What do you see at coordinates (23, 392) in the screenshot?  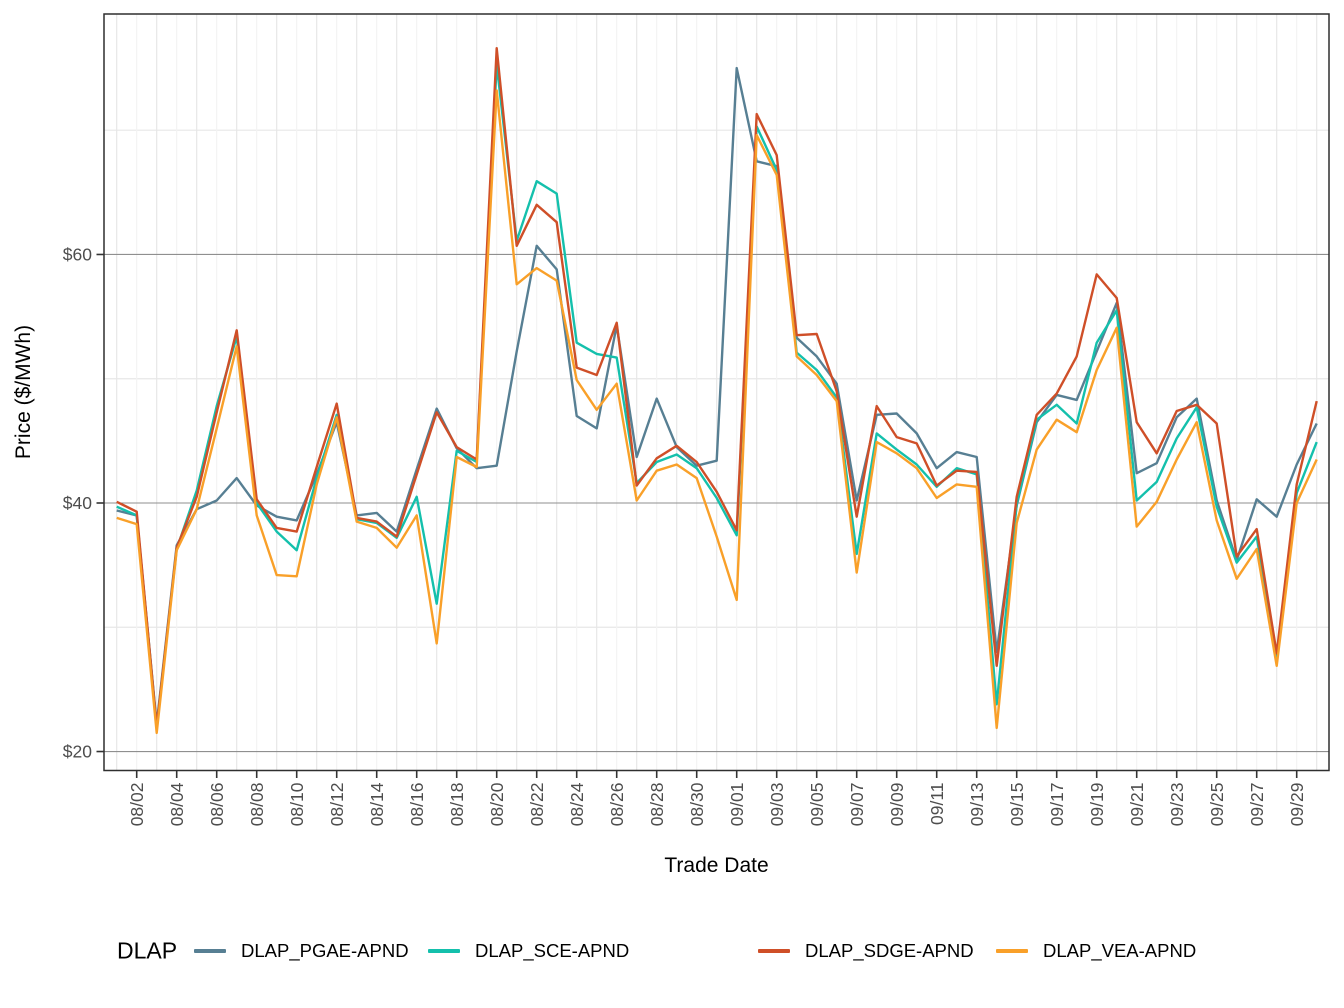 I see `y-axis-title: Price ($/MWh)` at bounding box center [23, 392].